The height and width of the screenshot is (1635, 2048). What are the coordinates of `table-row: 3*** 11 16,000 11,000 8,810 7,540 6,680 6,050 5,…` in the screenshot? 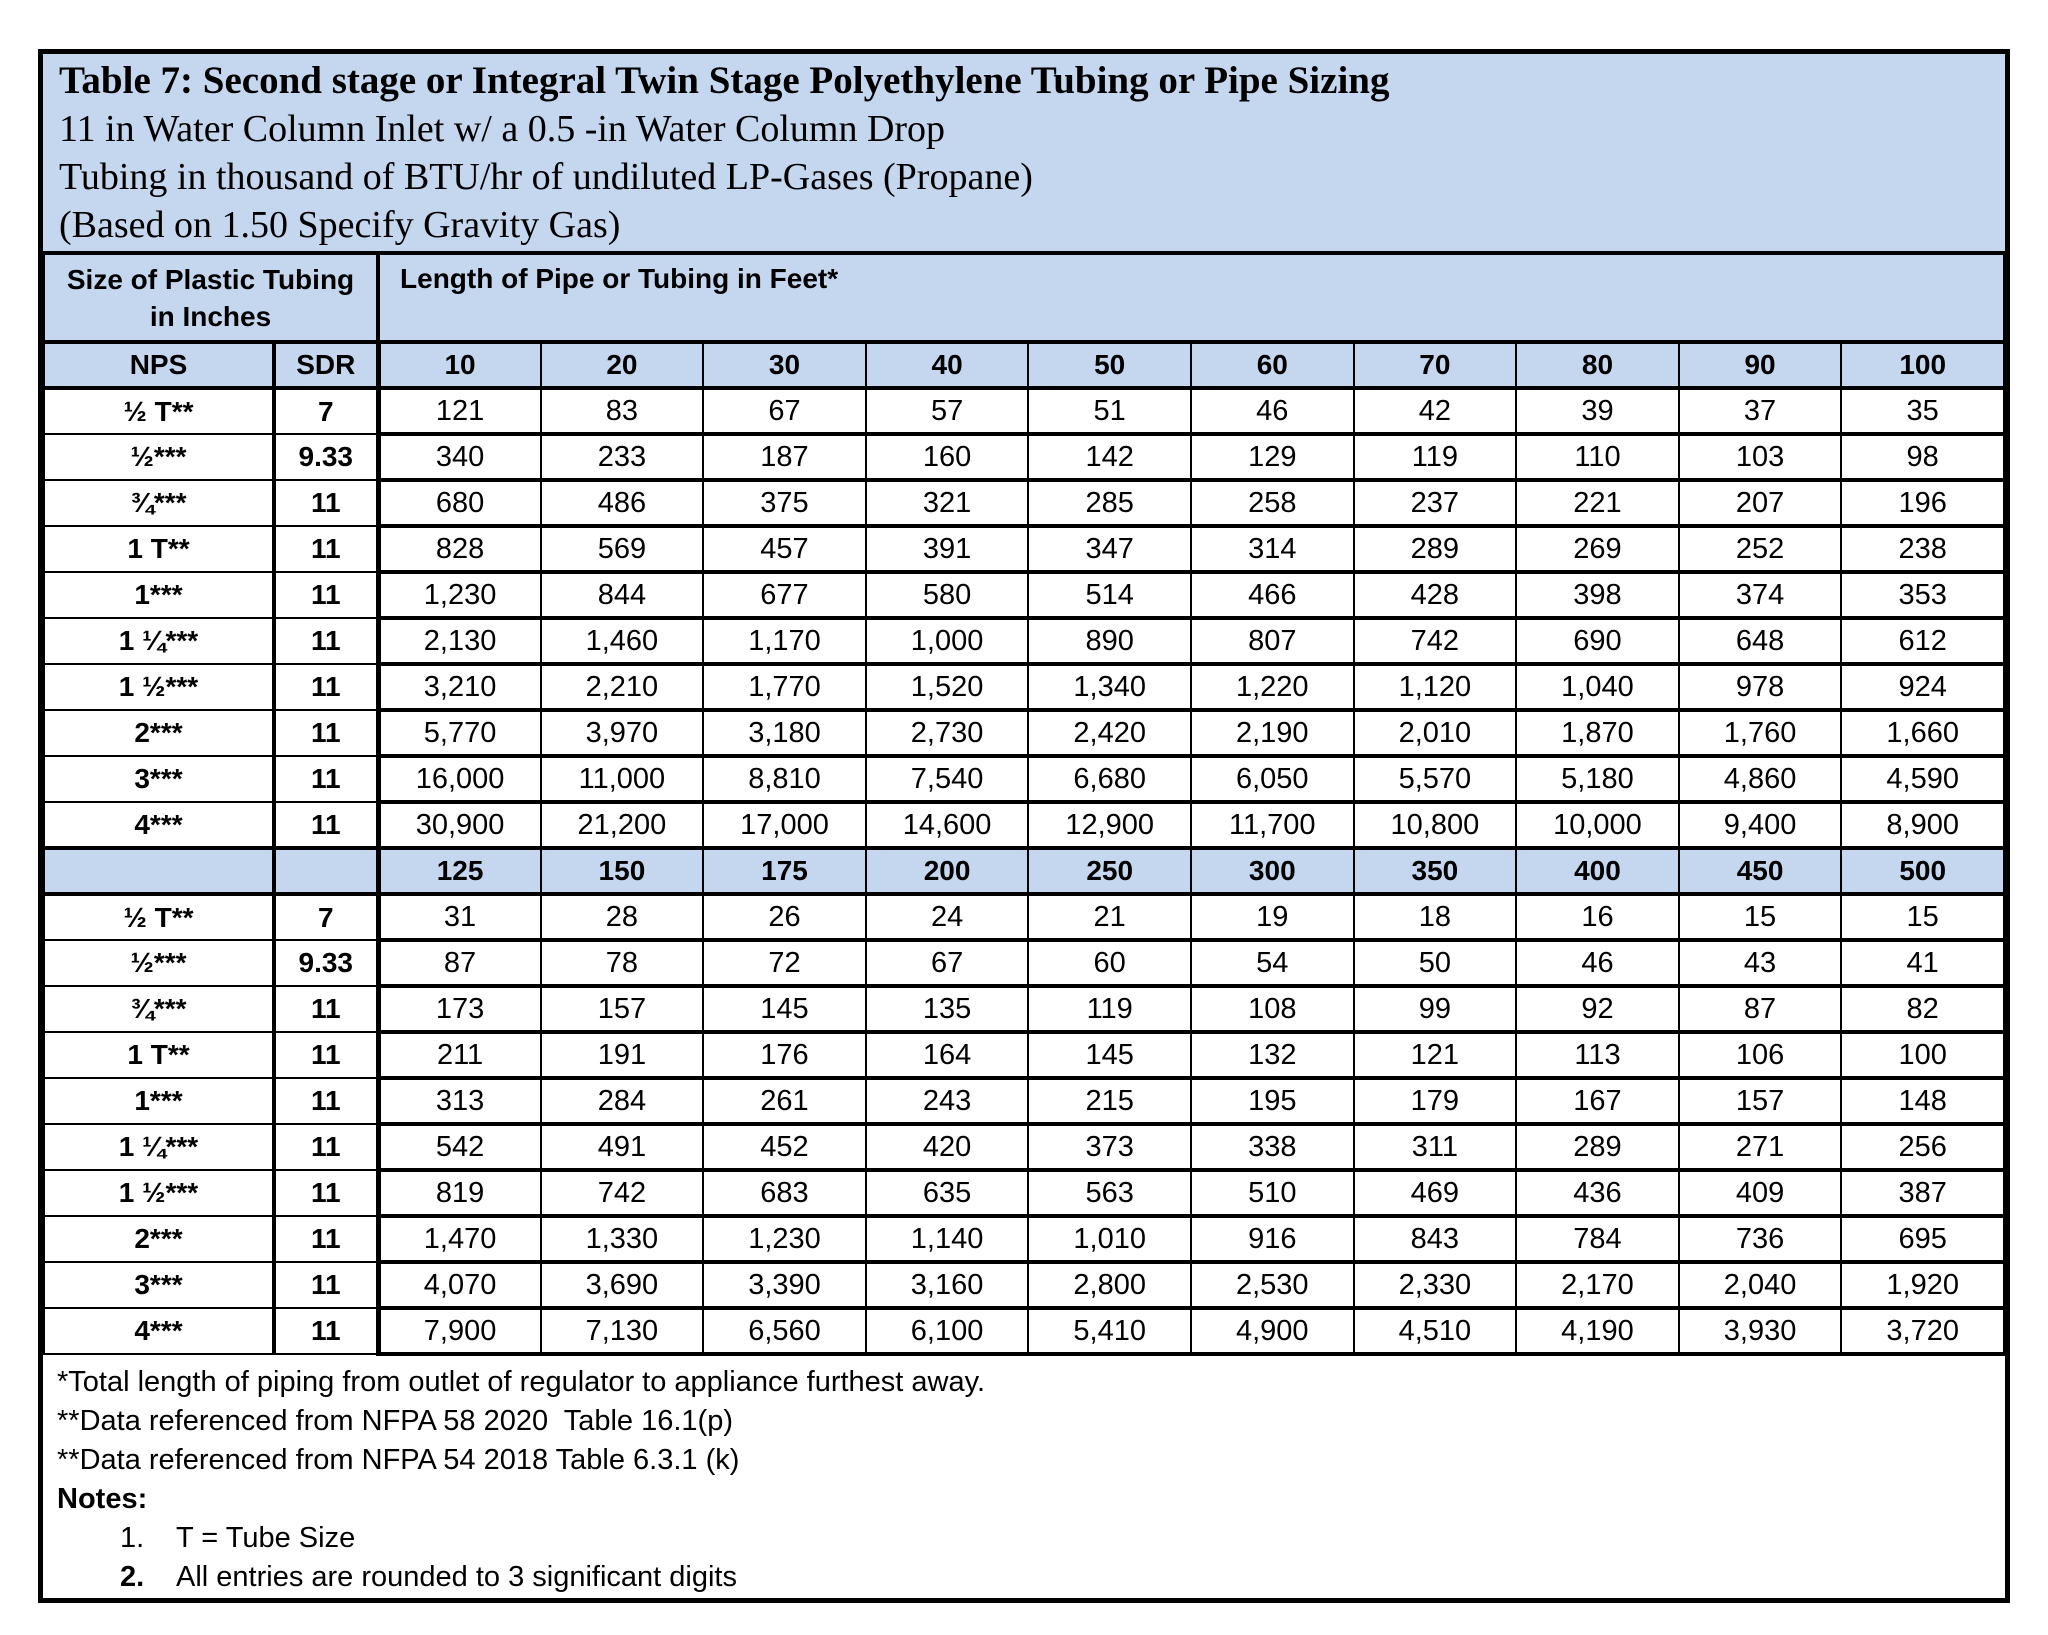 It's located at (1024, 779).